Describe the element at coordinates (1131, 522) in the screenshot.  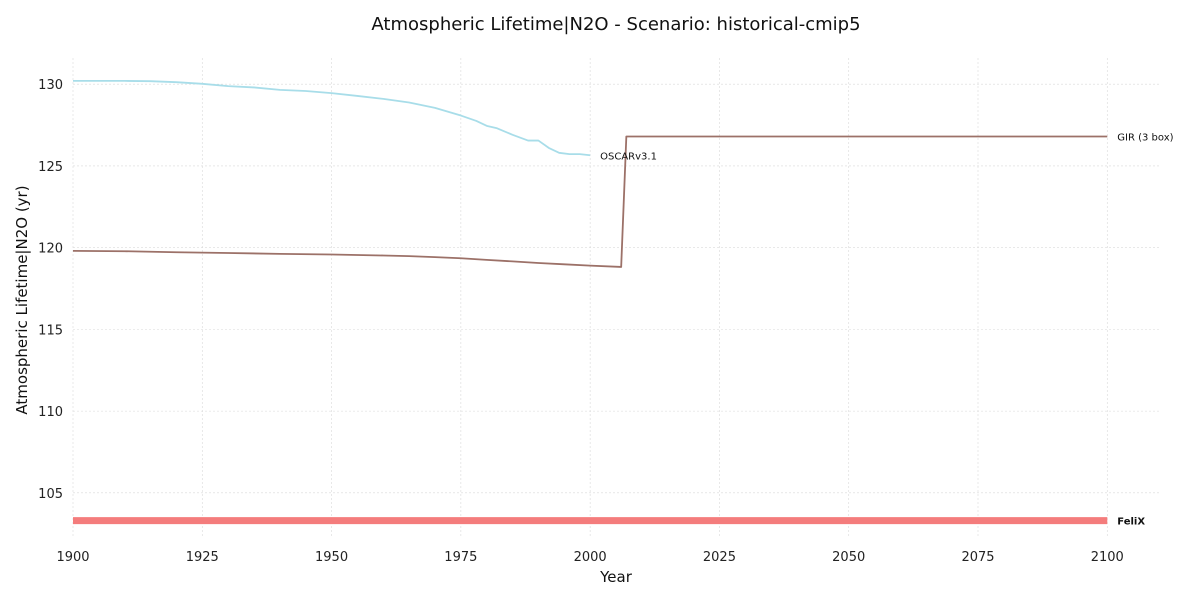
I see `series-label-felix: FeliX` at that location.